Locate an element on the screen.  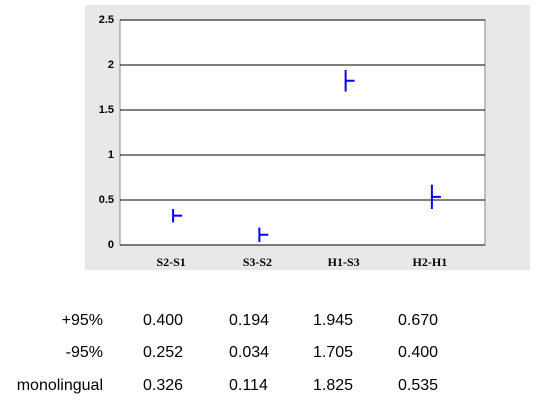
table-cell: 1.825 is located at coordinates (333, 385).